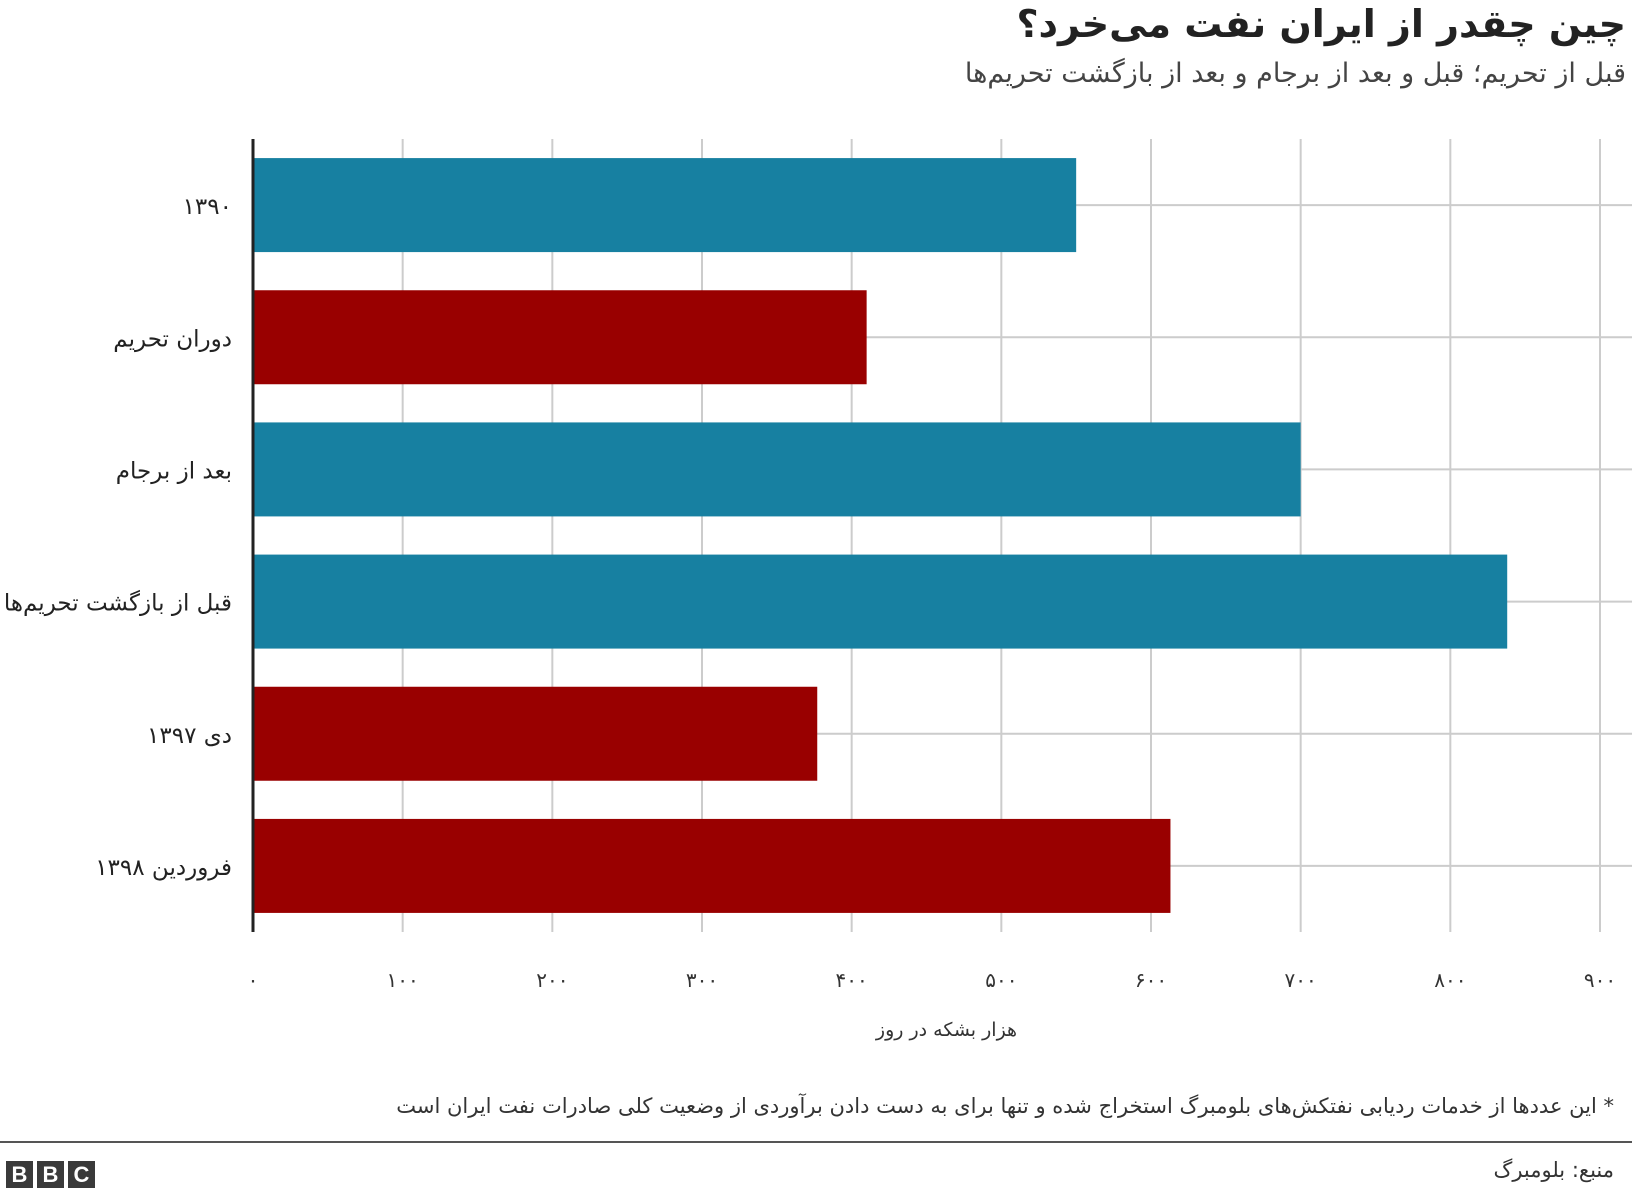 The image size is (1632, 1200). Describe the element at coordinates (852, 980) in the screenshot. I see `x-tick-label: ۴۰۰` at that location.